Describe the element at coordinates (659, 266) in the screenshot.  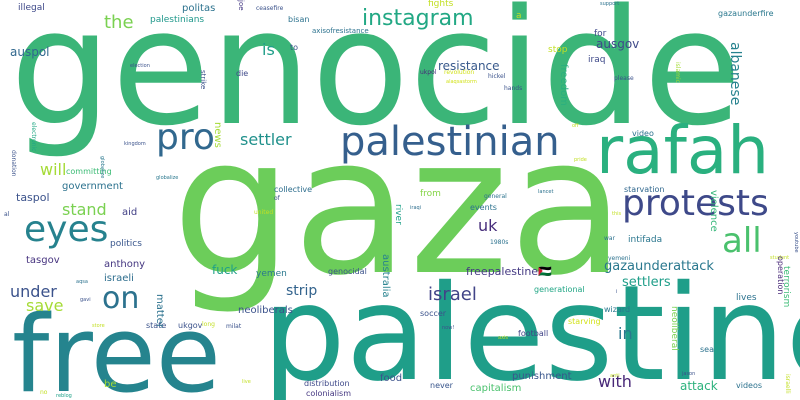
I see `word-gazaunderattack: gazaunderattack` at that location.